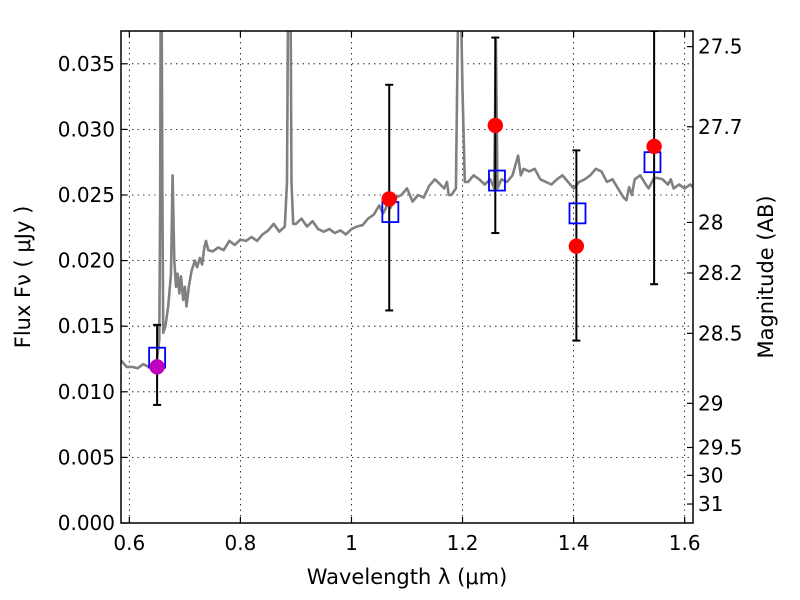 The height and width of the screenshot is (600, 800). I want to click on x-tick-label: 1.6, so click(685, 543).